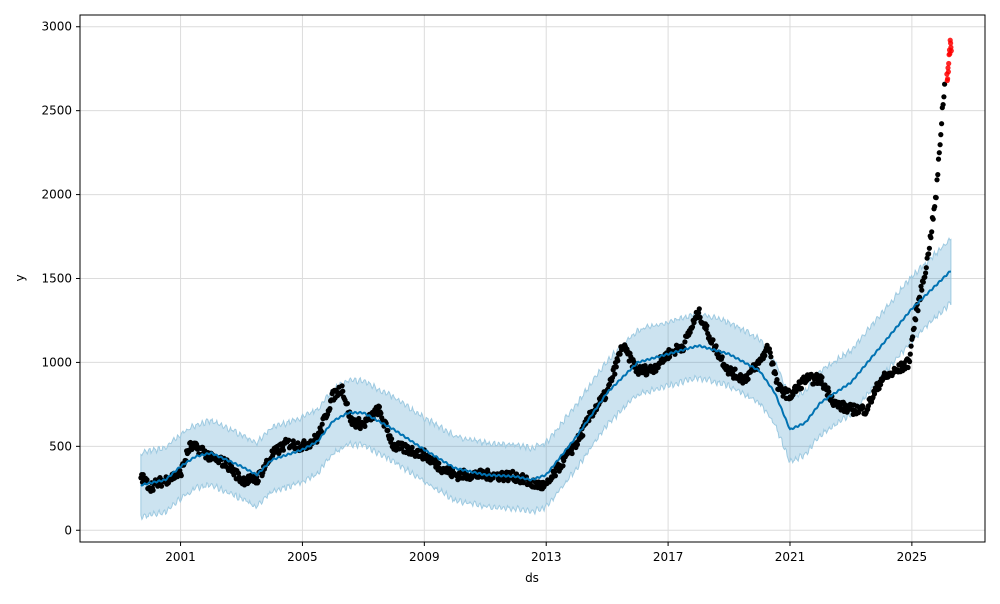 The width and height of the screenshot is (1000, 604). Describe the element at coordinates (56, 195) in the screenshot. I see `y-tick-label: 2000` at that location.